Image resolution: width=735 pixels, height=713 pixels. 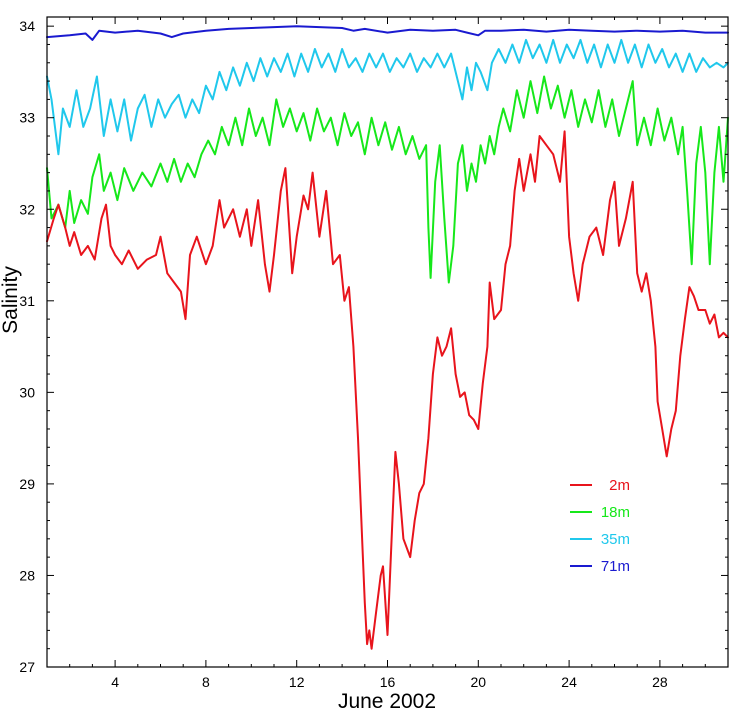 What do you see at coordinates (479, 682) in the screenshot?
I see `x-tick-label: 20` at bounding box center [479, 682].